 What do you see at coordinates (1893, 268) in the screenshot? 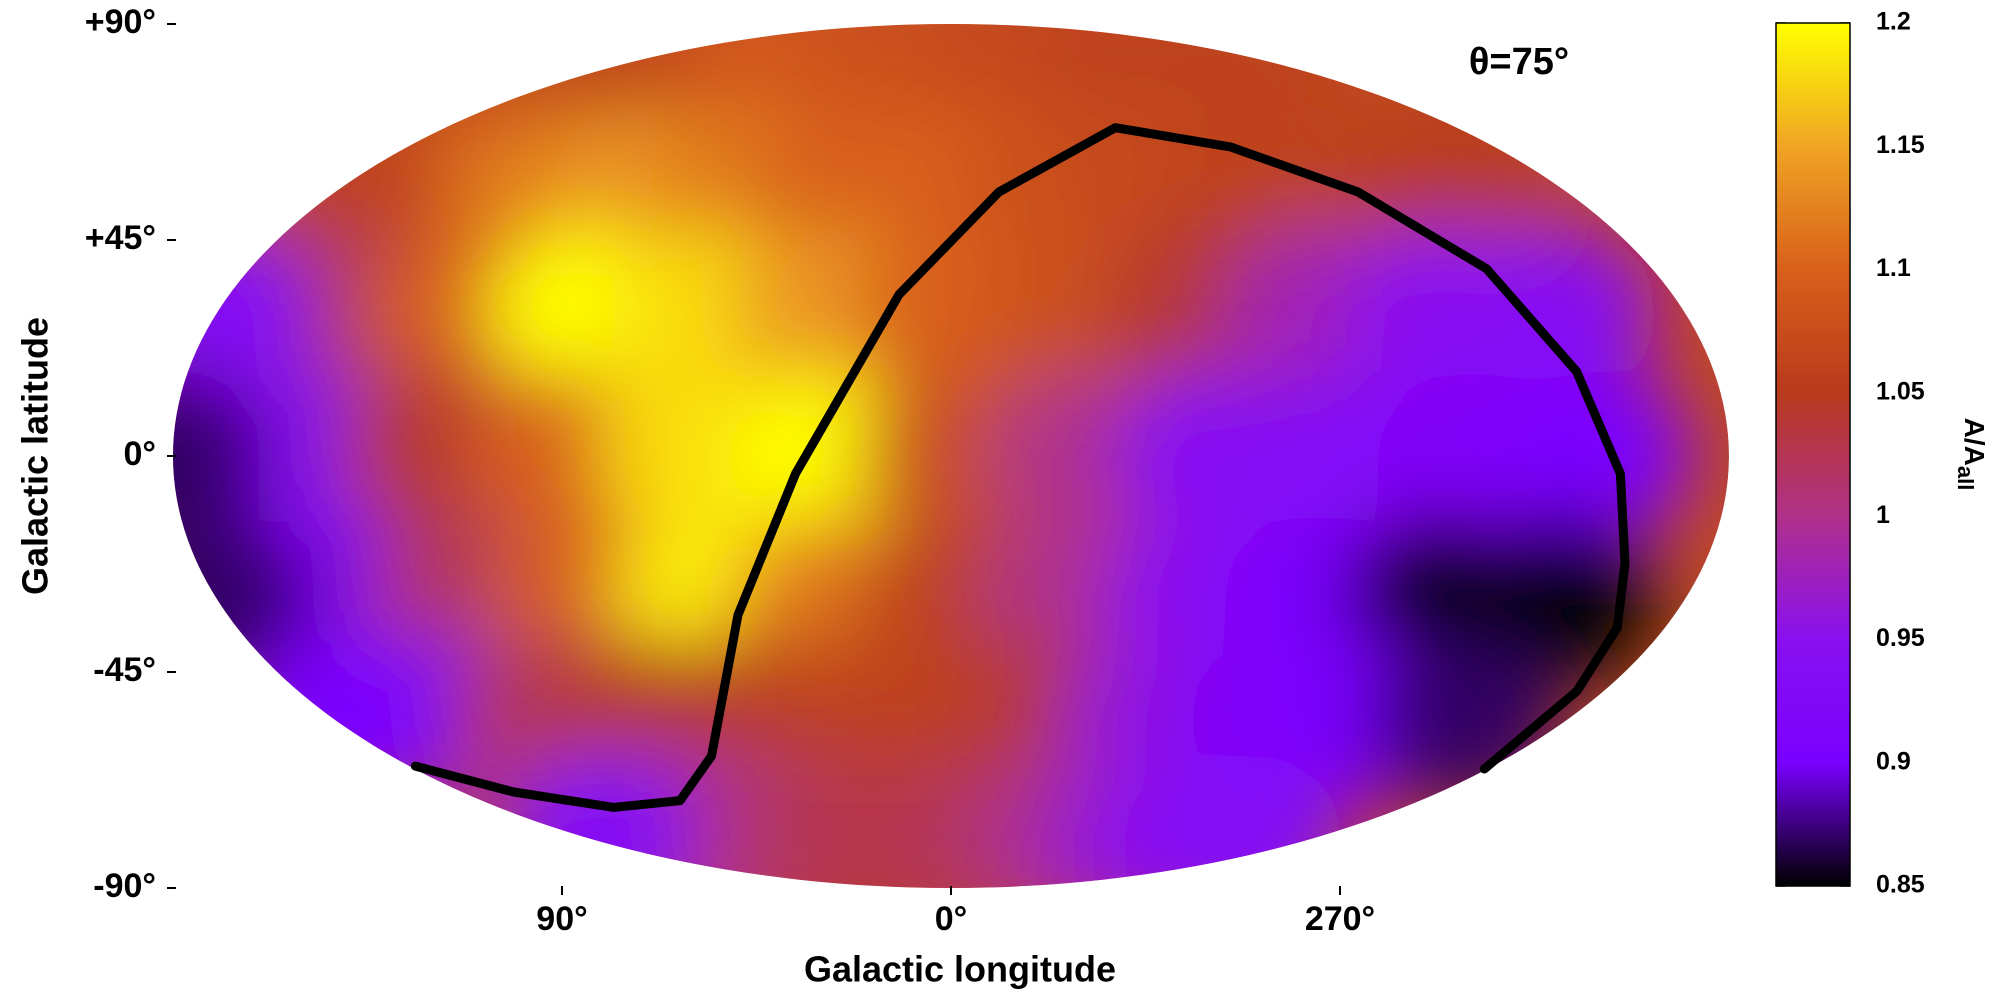
I see `colorbar-tick-label: 1.1` at bounding box center [1893, 268].